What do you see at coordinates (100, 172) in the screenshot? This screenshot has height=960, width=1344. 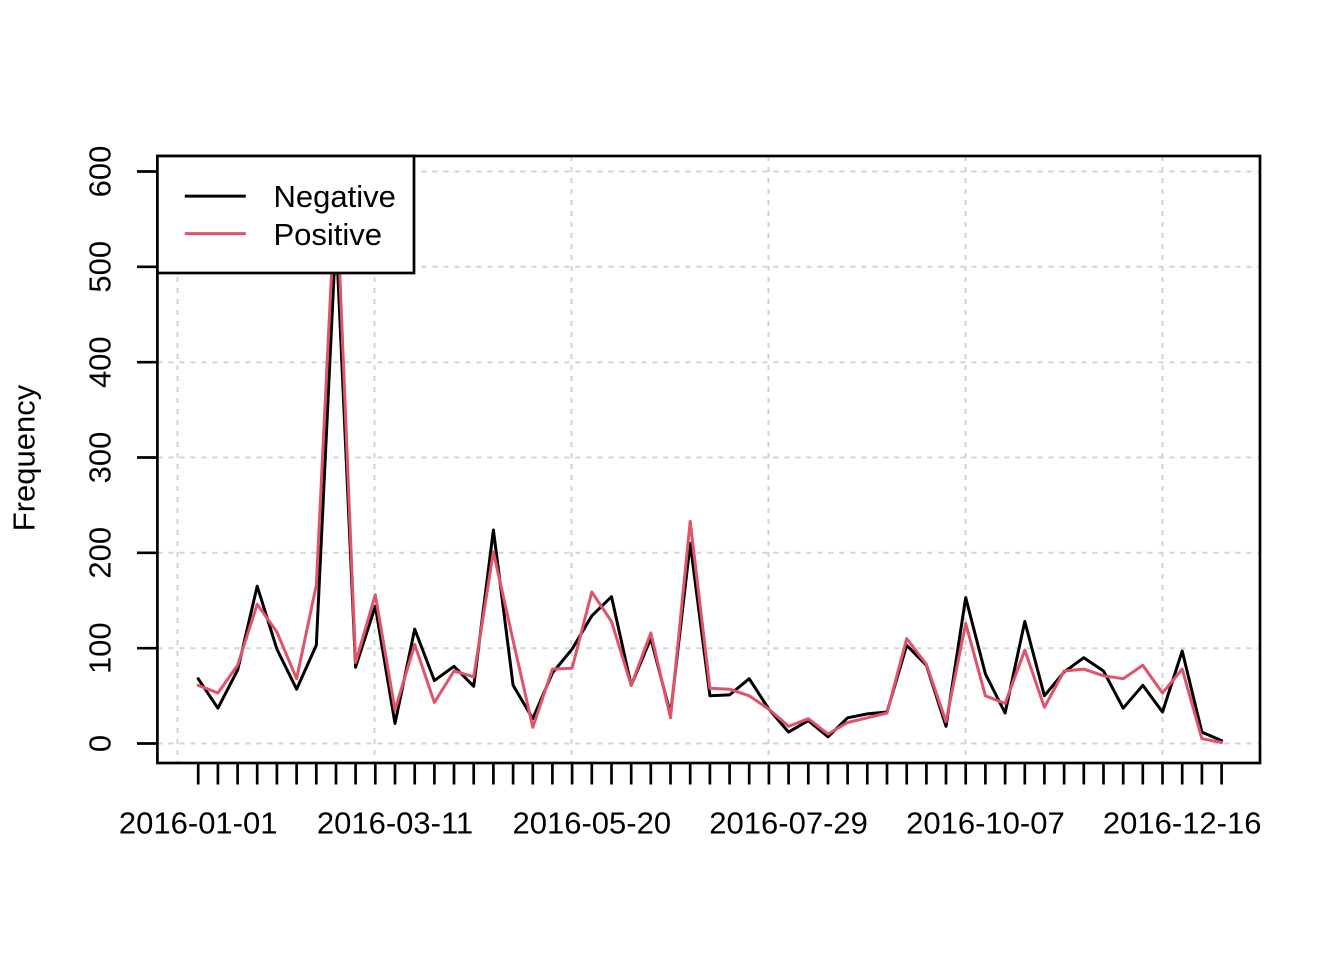 I see `svg-text: 600` at bounding box center [100, 172].